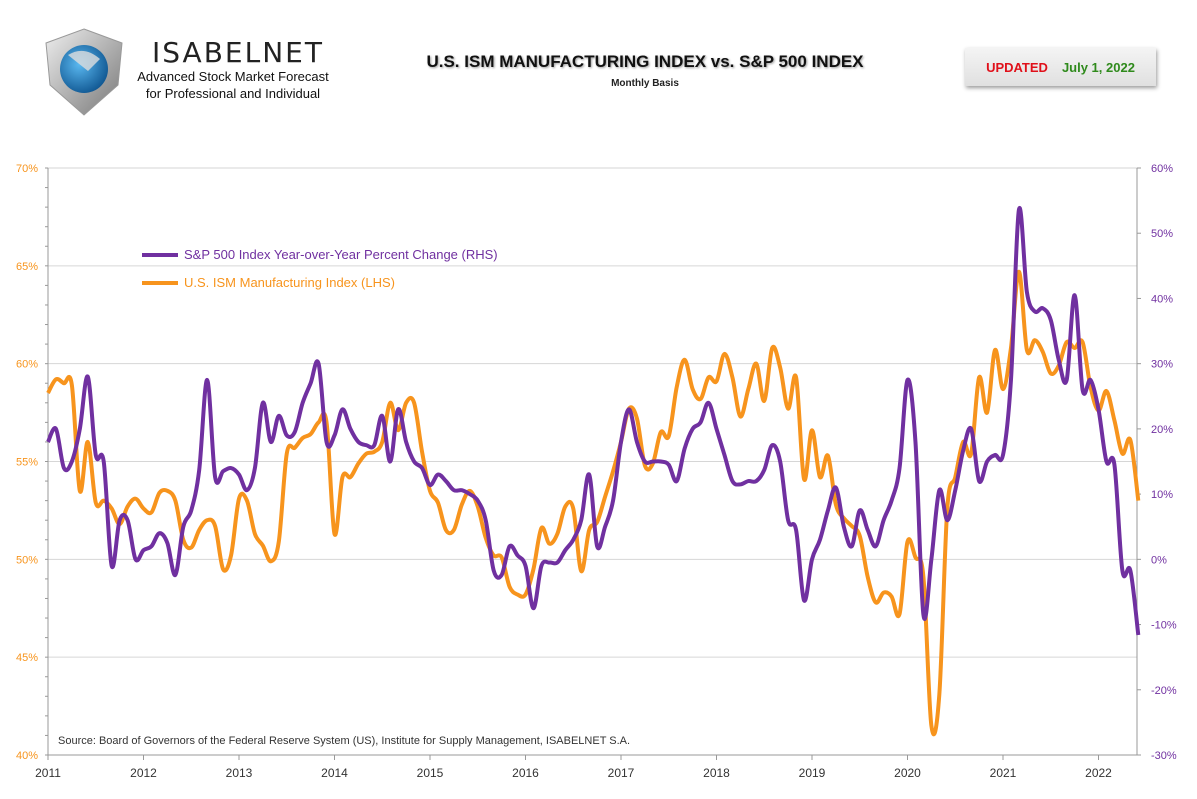  I want to click on x-axis-tick-label: 2019, so click(812, 773).